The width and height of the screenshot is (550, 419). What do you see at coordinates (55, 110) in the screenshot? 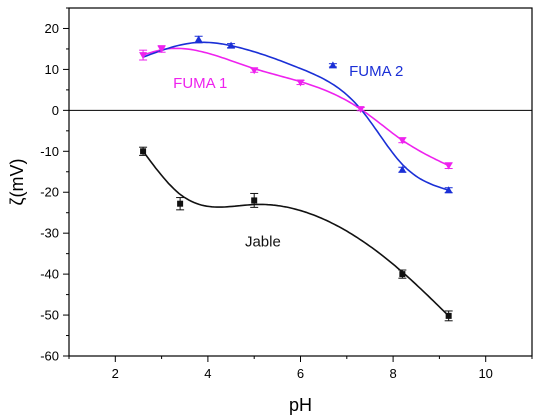
I see `y-tick-label: 0` at bounding box center [55, 110].